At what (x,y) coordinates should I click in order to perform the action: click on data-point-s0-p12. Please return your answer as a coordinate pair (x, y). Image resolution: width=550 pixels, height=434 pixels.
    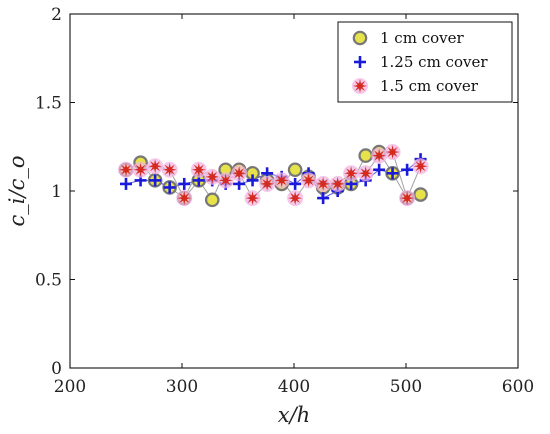
    Looking at the image, I should click on (295, 170).